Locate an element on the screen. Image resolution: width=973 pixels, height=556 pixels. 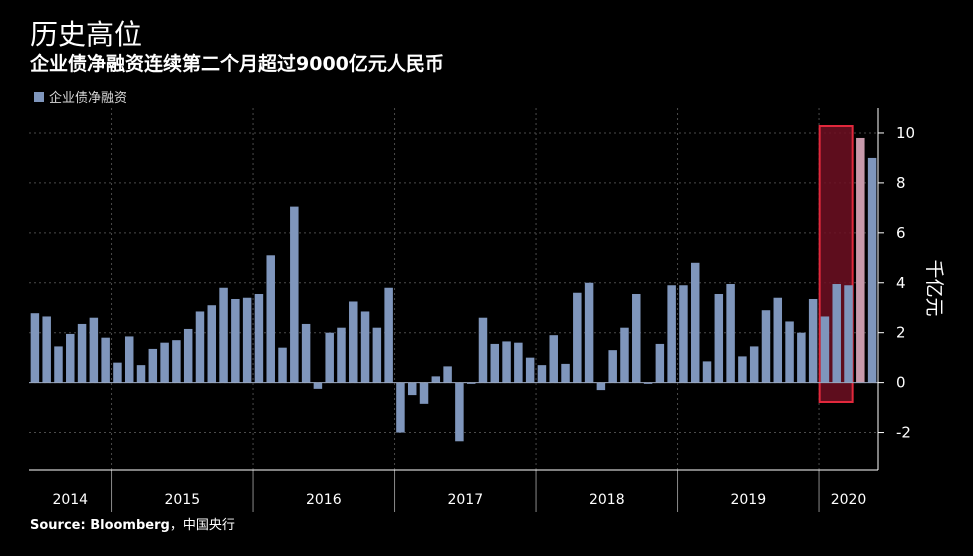
chart-subtitle: 企业债净融资连续第二个月超过9000亿元人民币 is located at coordinates (237, 64).